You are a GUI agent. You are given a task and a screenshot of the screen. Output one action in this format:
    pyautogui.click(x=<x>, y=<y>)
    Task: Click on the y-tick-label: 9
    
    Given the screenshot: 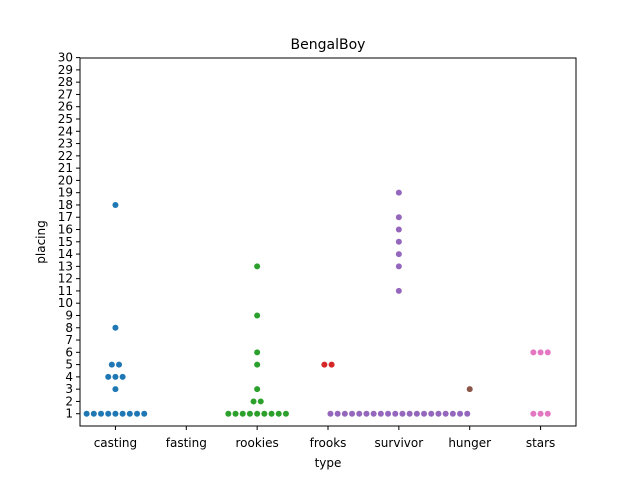 What is the action you would take?
    pyautogui.click(x=69, y=315)
    